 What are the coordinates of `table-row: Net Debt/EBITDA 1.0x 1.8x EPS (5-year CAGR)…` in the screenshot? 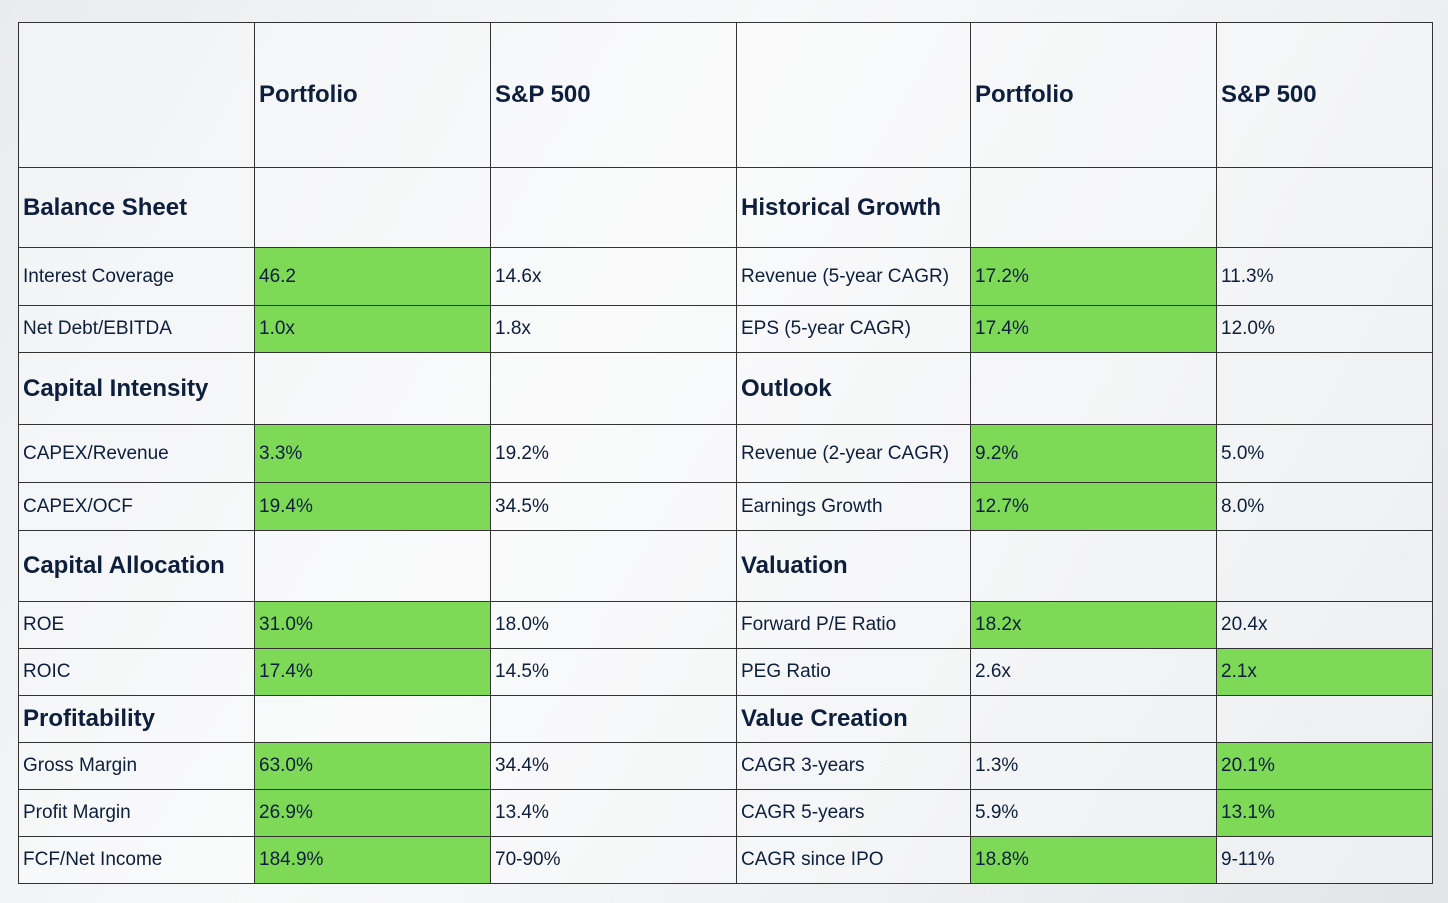 It's located at (725, 329).